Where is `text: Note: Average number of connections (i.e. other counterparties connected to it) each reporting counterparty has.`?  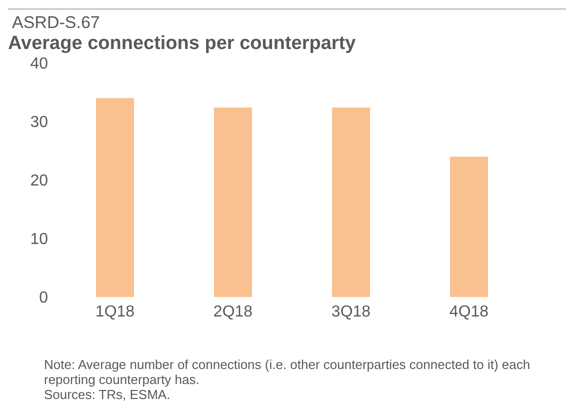 text: Note: Average number of connections (i.e. other counterparties connected to it) each reporting counterparty has. is located at coordinates (288, 372).